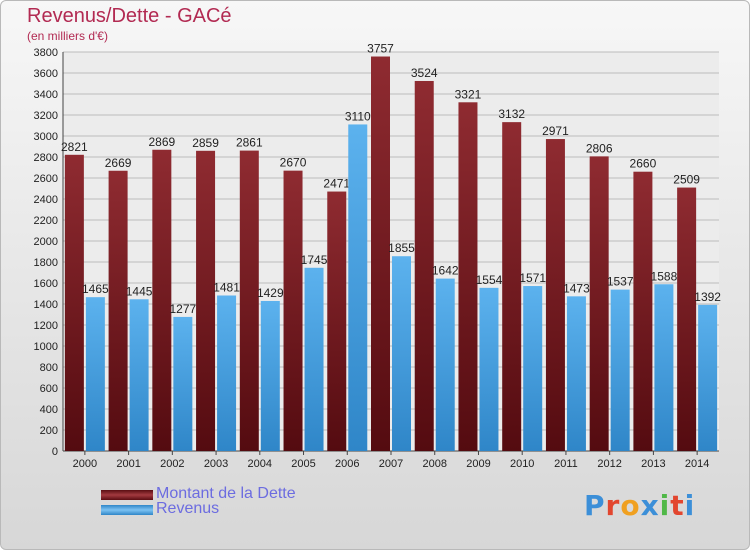  Describe the element at coordinates (139, 291) in the screenshot. I see `data-label-revenus: 1445` at that location.